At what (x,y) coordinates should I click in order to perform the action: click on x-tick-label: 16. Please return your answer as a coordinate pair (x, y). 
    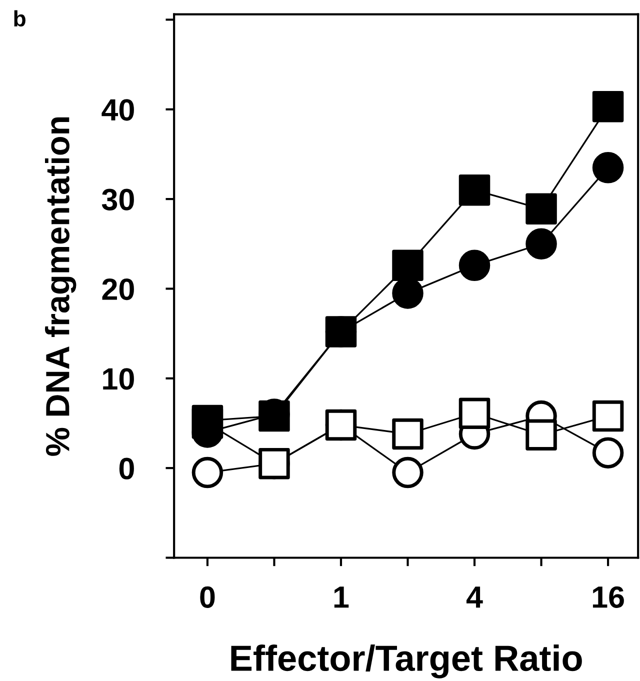
    Looking at the image, I should click on (608, 597).